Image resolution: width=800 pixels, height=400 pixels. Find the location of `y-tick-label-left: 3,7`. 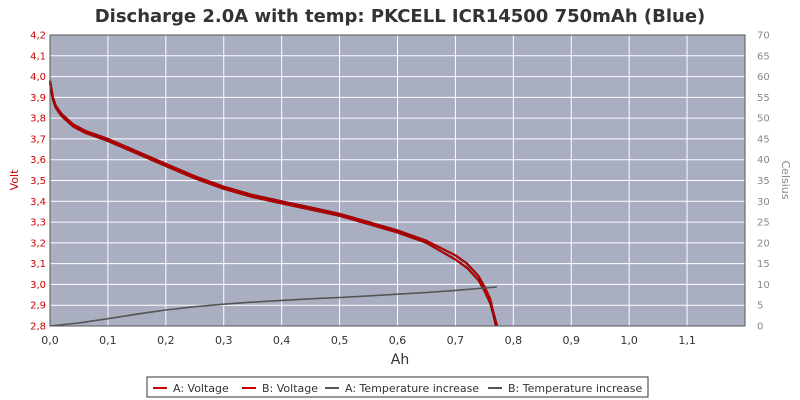

y-tick-label-left: 3,7 is located at coordinates (38, 139).